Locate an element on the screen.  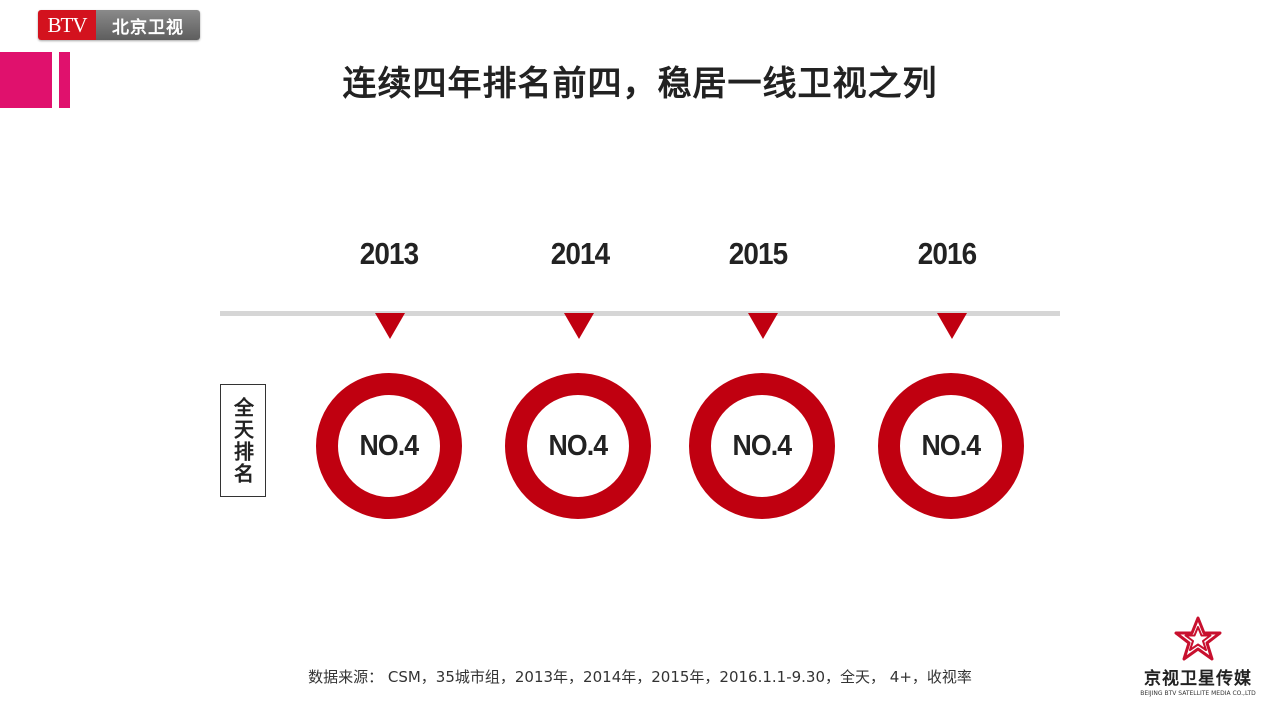
logo-btv-text: BTV is located at coordinates (67, 25).